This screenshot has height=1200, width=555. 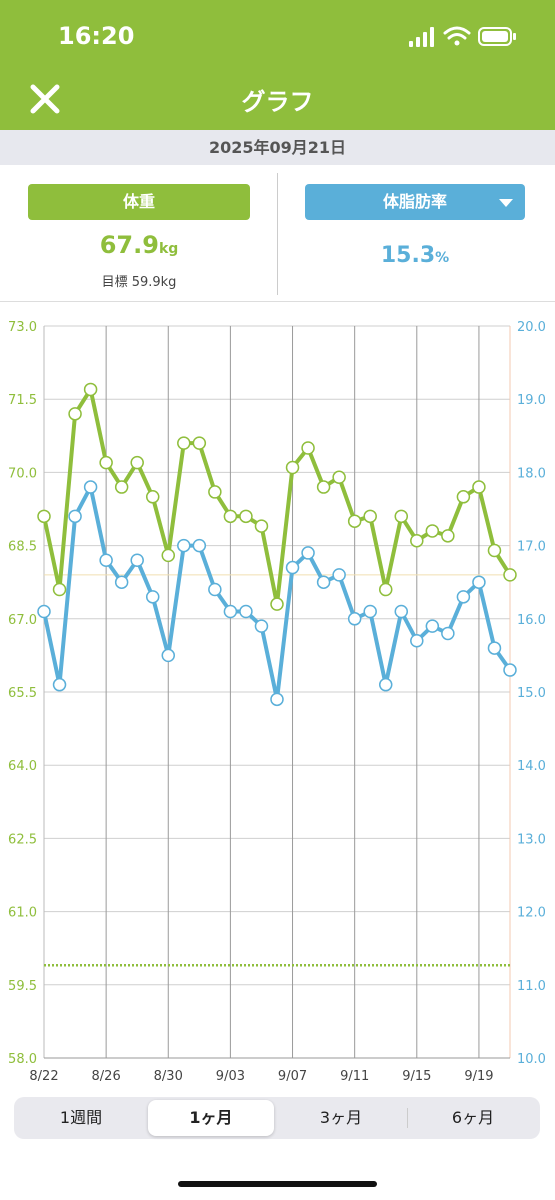 What do you see at coordinates (497, 36) in the screenshot?
I see `battery-icon` at bounding box center [497, 36].